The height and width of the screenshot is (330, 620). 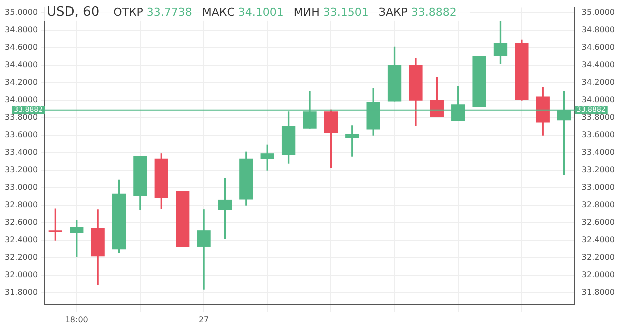 I want to click on y-tick-label: 32.4000, so click(x=21, y=240).